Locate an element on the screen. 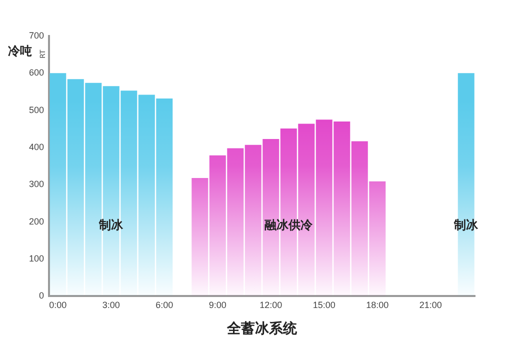 The image size is (519, 355). y-tick-label: 300 is located at coordinates (36, 184).